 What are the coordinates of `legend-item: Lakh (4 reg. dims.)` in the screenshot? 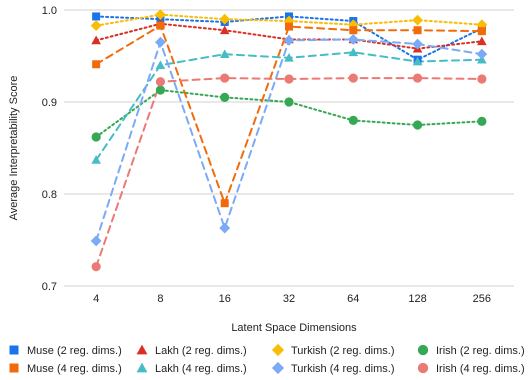 It's located at (191, 368).